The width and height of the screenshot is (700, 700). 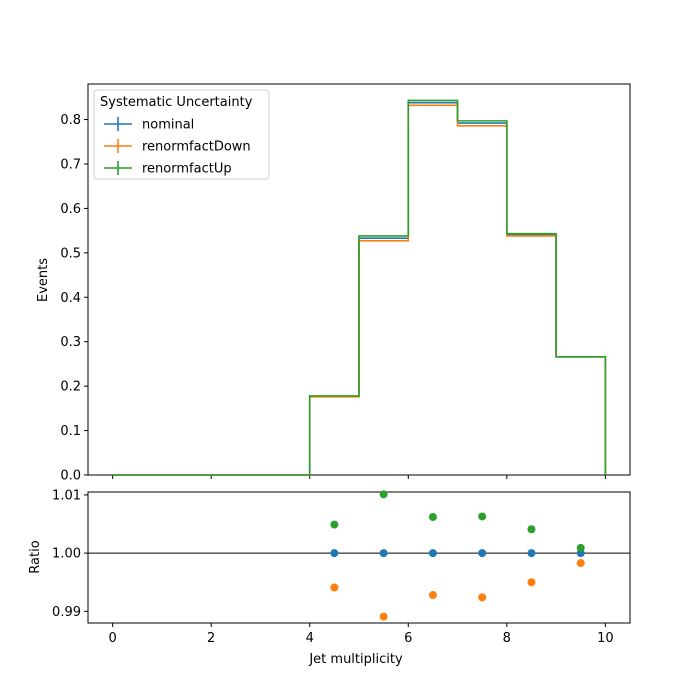 What do you see at coordinates (112, 638) in the screenshot?
I see `x-tick-label: 0` at bounding box center [112, 638].